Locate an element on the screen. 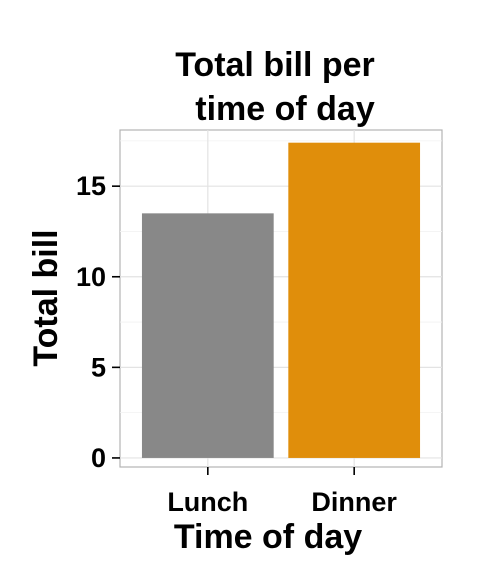  bar-lunch is located at coordinates (207, 335).